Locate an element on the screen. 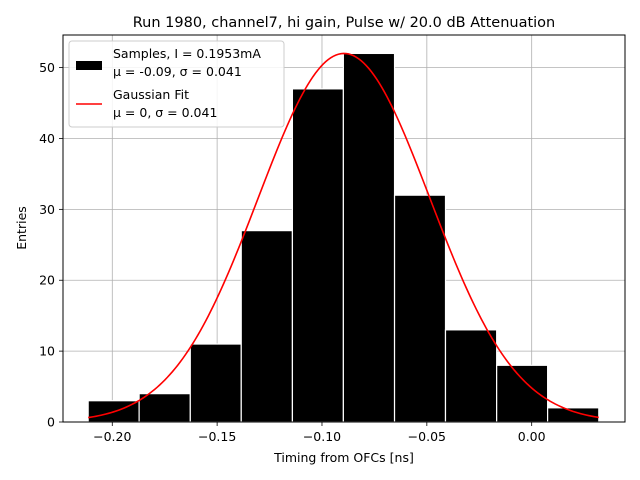 The width and height of the screenshot is (640, 480). y-tick-label: 0 is located at coordinates (51, 422).